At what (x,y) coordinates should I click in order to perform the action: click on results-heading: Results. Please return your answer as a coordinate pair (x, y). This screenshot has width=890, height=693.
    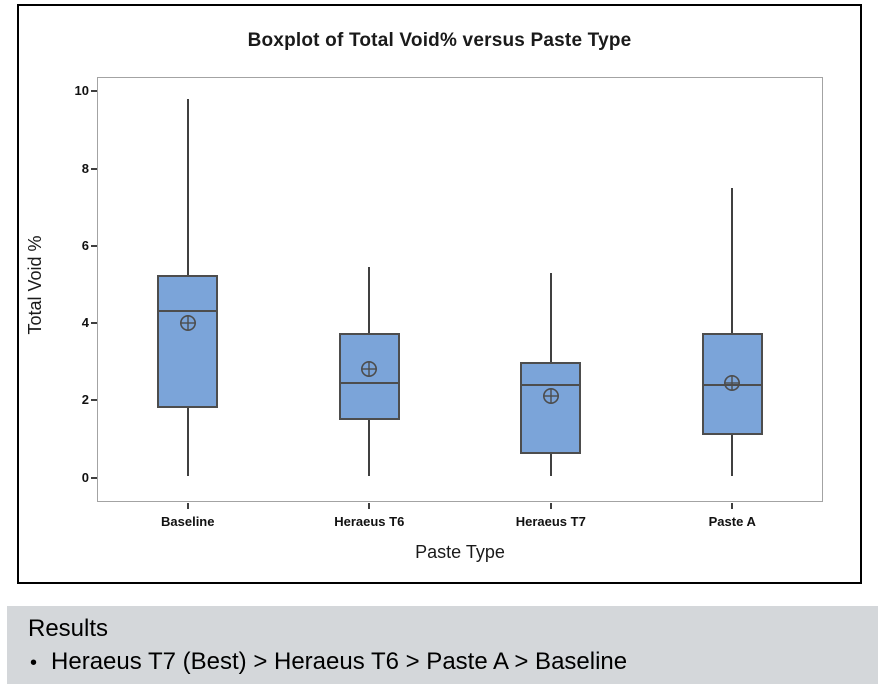
    Looking at the image, I should click on (68, 628).